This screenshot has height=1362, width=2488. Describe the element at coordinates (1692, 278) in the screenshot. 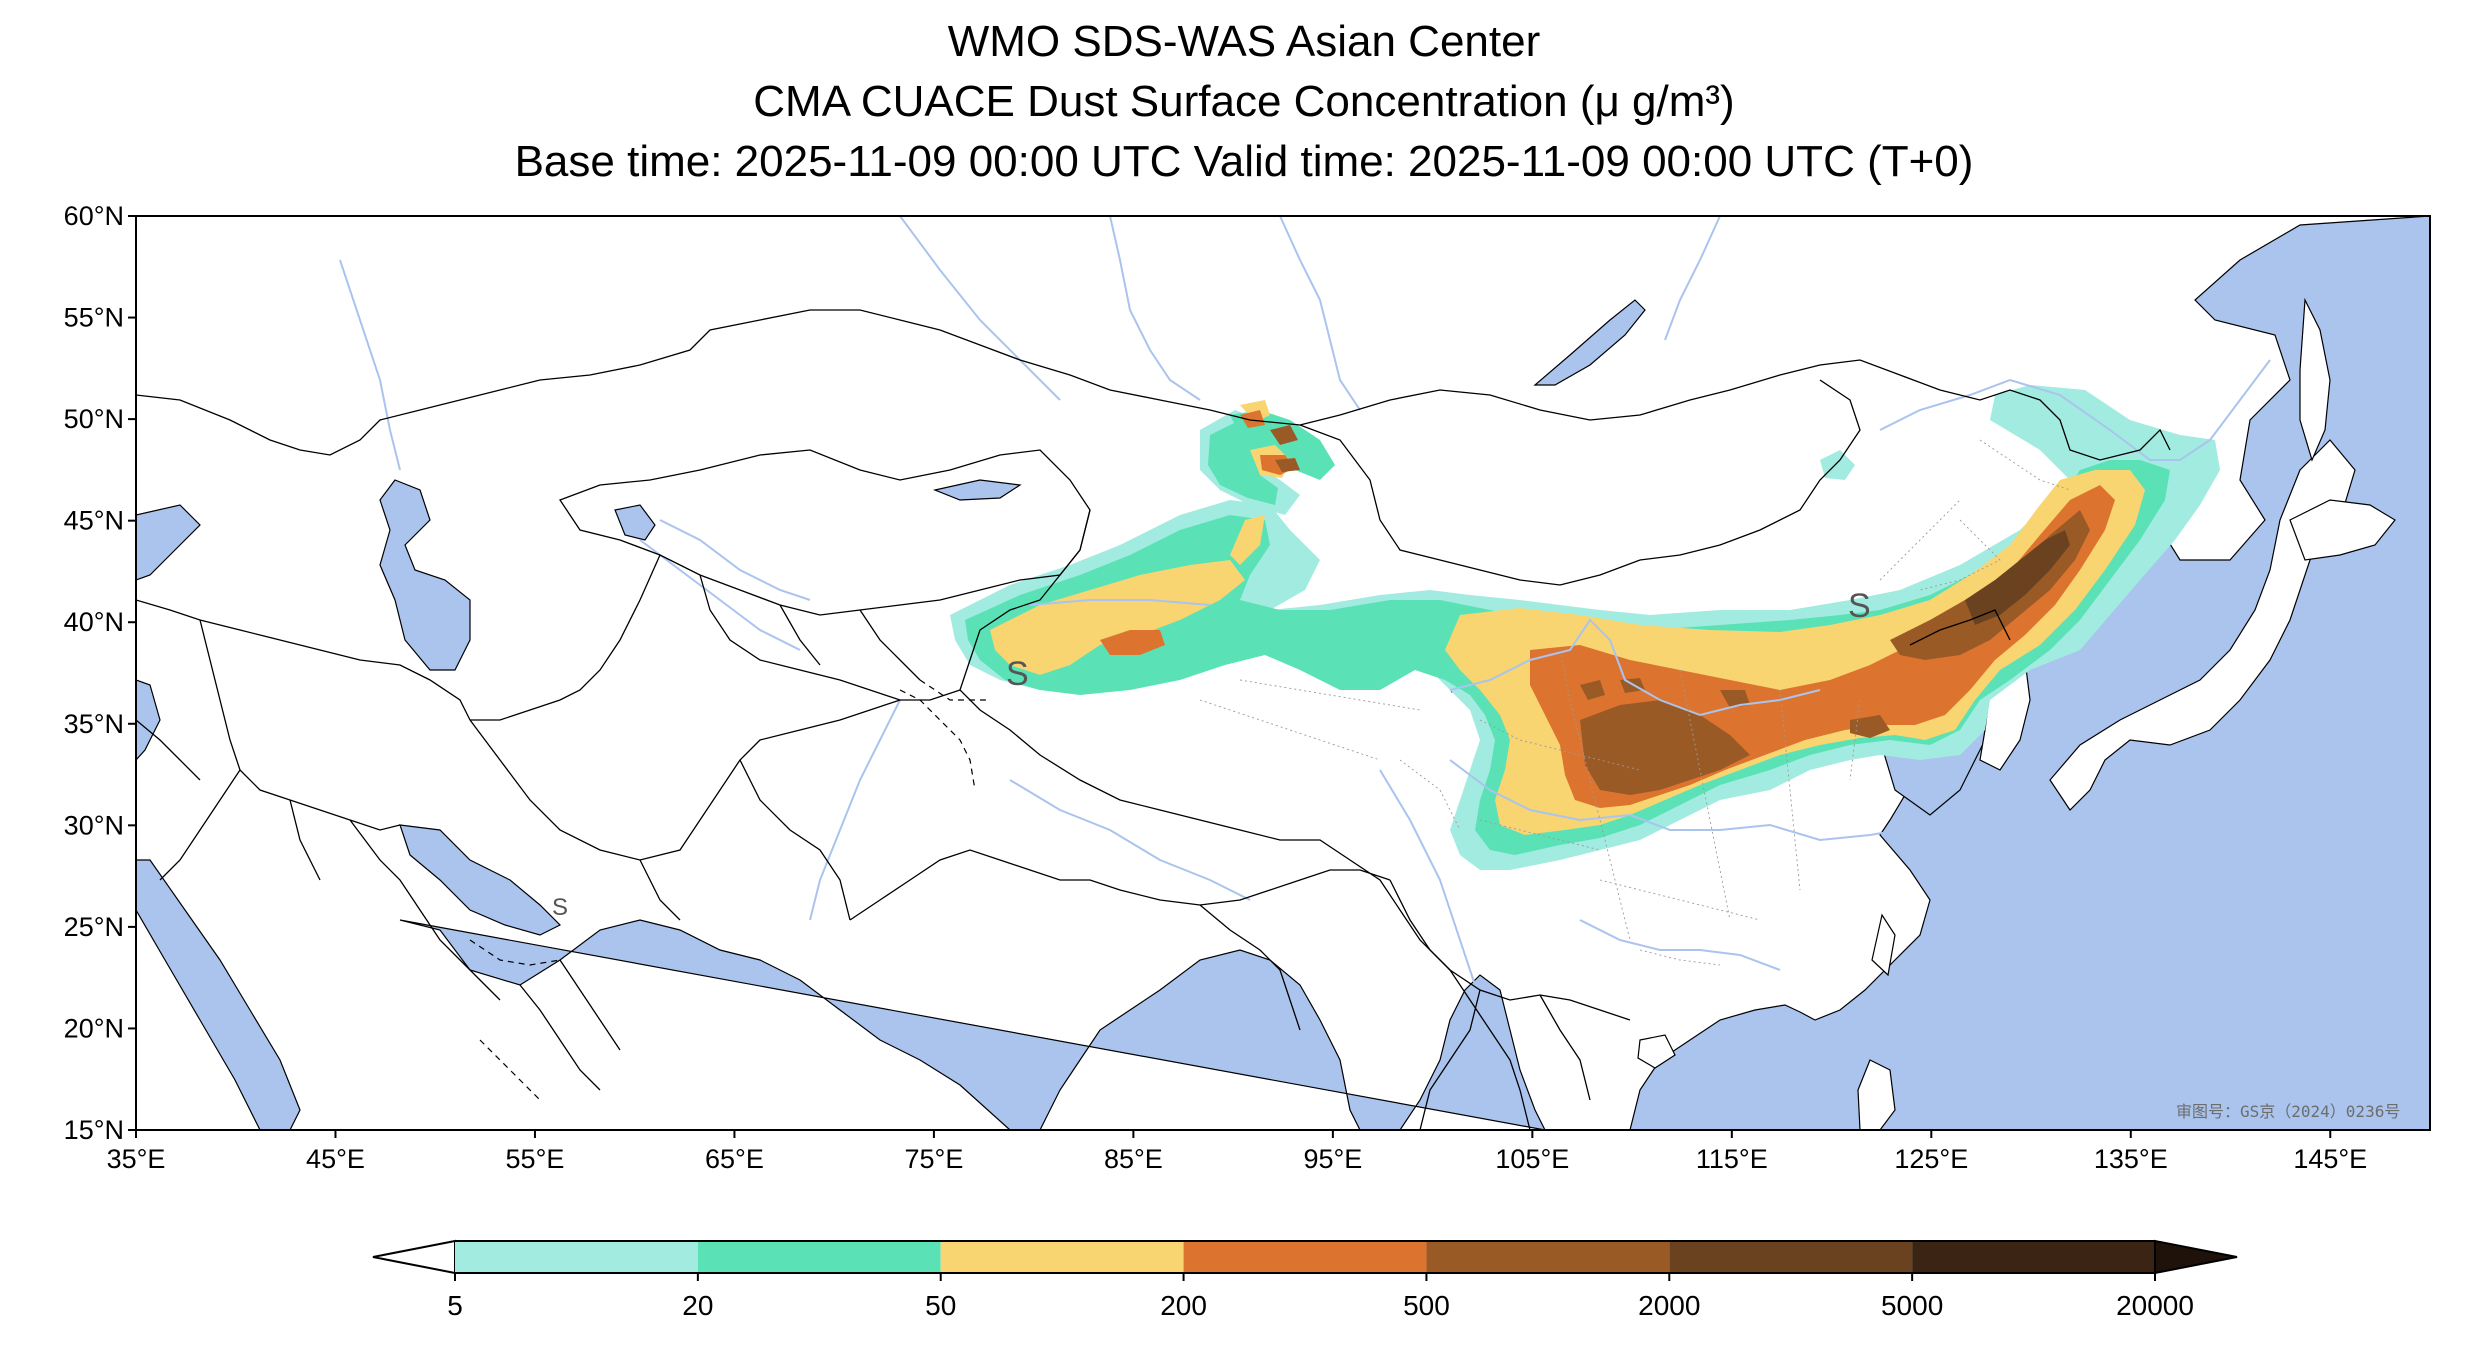

I see `lena-river` at that location.